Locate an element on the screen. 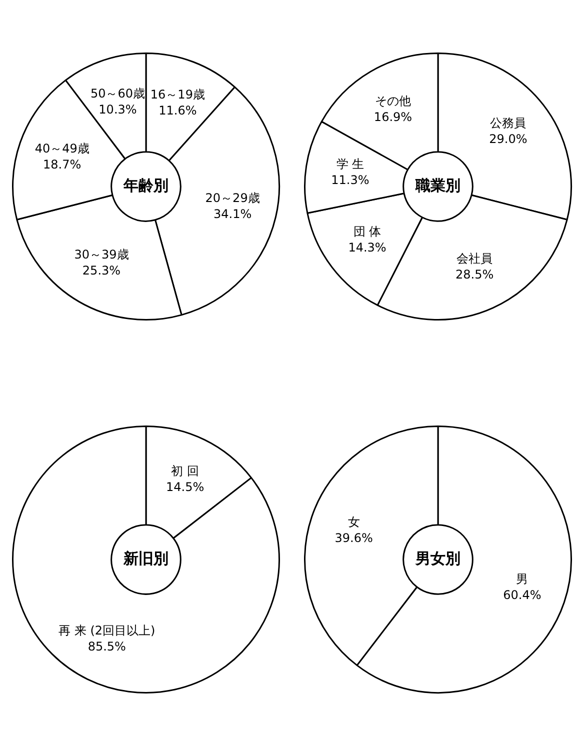 The height and width of the screenshot is (747, 585). data-label: 28.5% is located at coordinates (475, 275).